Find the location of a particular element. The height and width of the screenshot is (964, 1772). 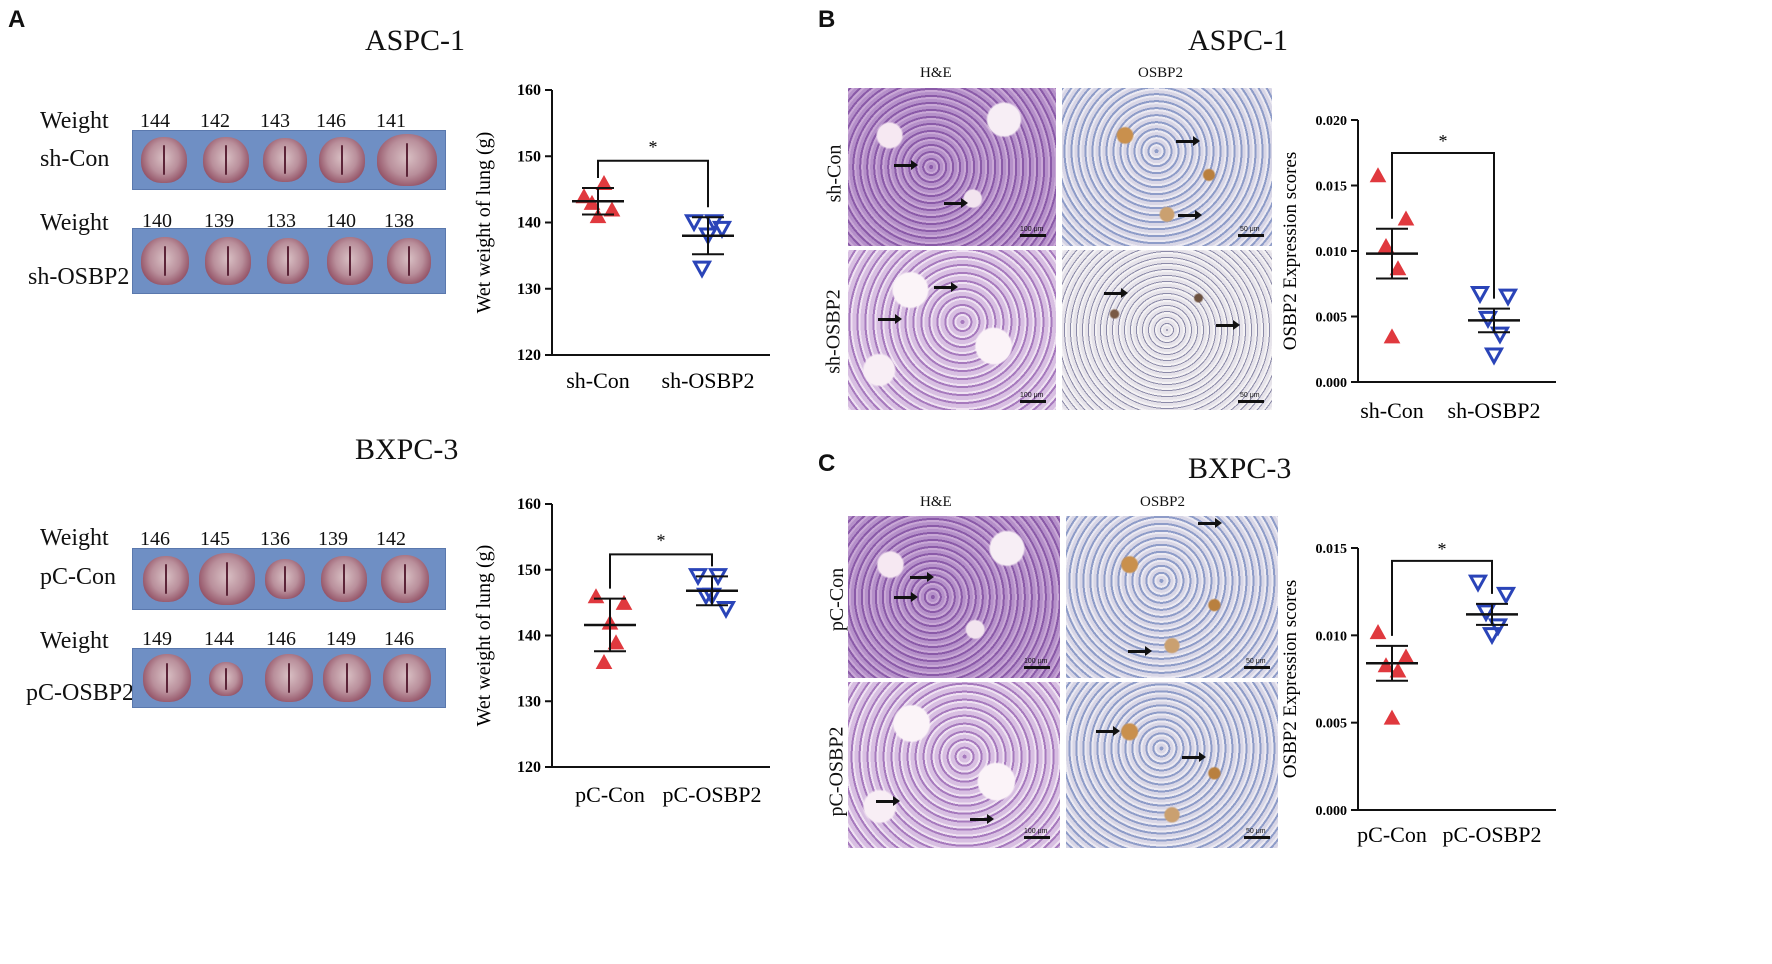

weight-value: 139 is located at coordinates (333, 539).